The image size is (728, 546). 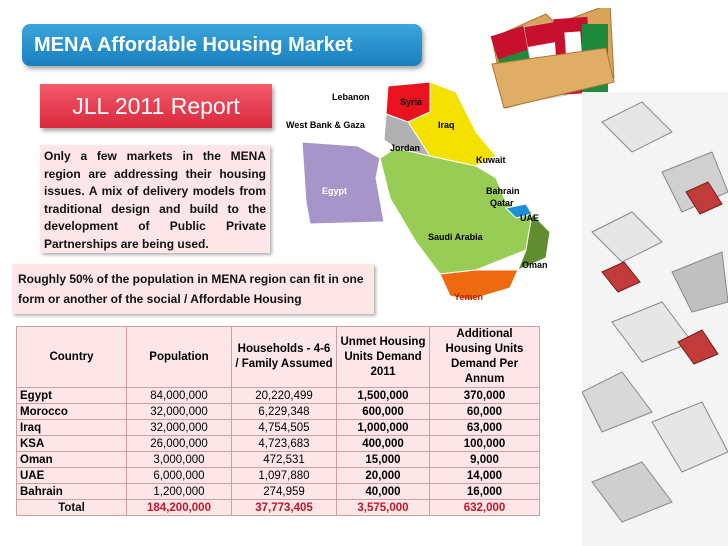 I want to click on label-syria: Syria, so click(x=411, y=102).